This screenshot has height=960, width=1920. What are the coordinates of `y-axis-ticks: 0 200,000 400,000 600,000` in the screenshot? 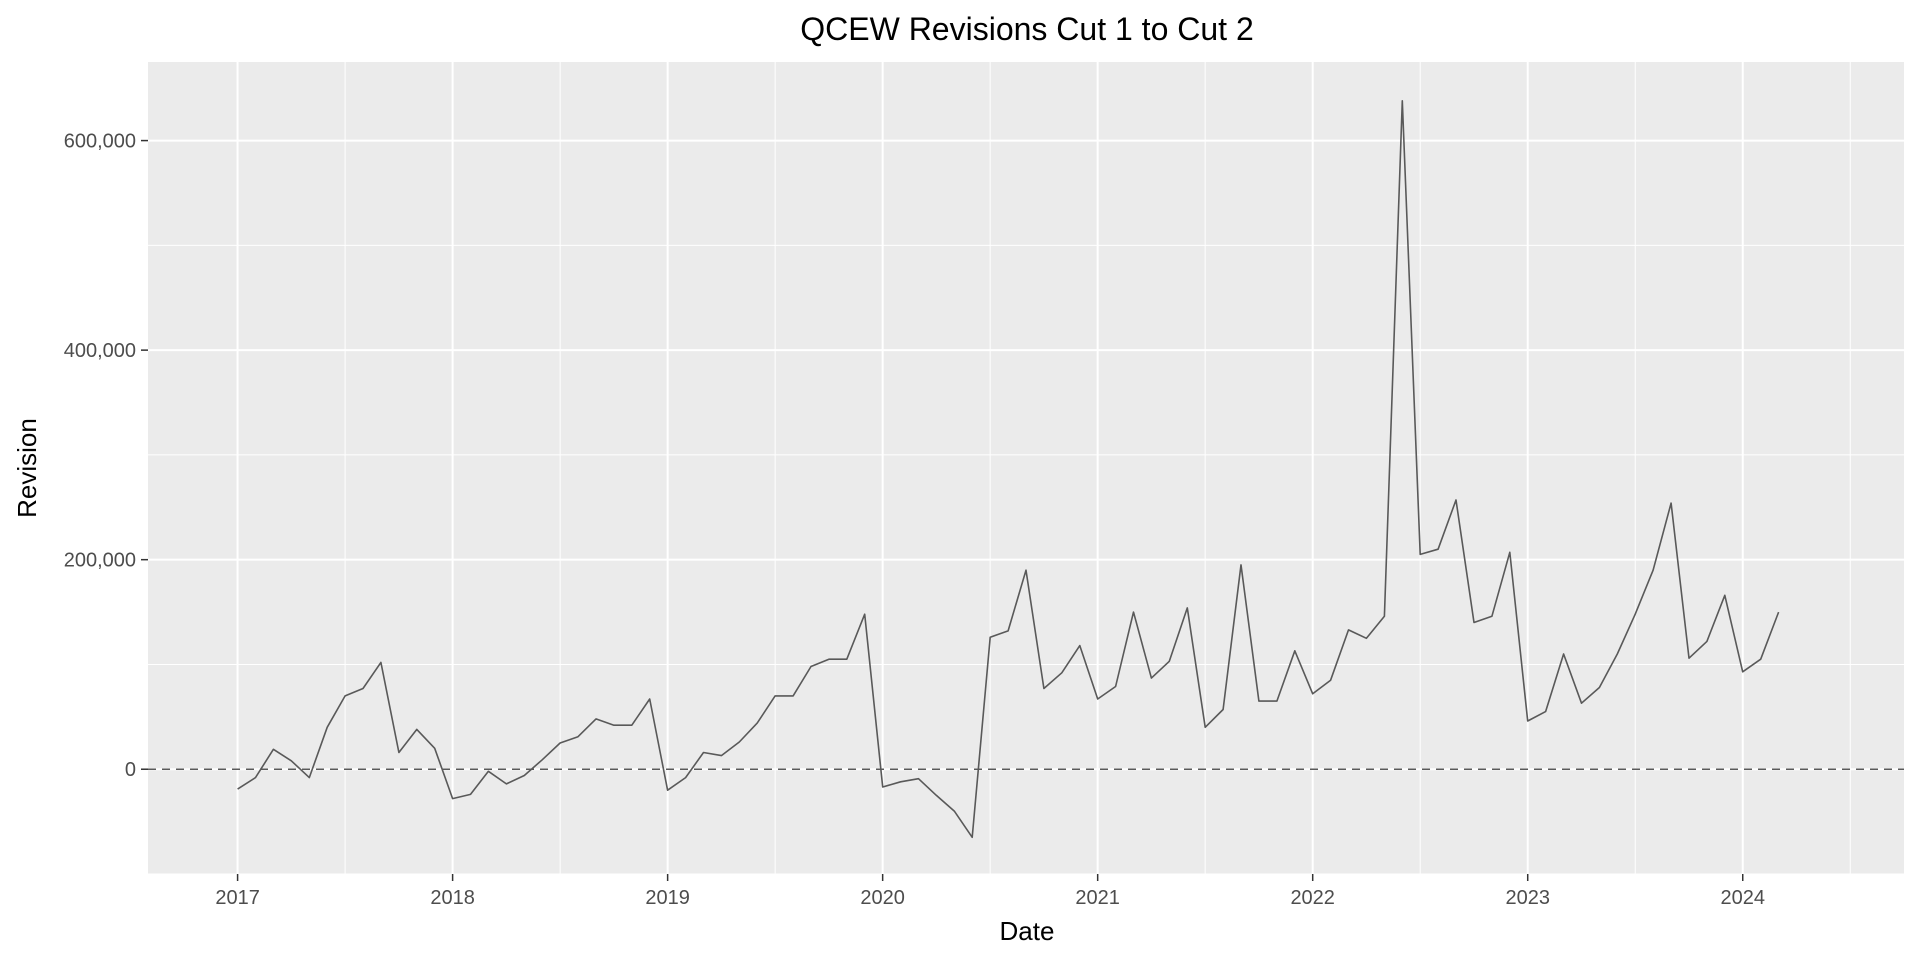 It's located at (106, 456).